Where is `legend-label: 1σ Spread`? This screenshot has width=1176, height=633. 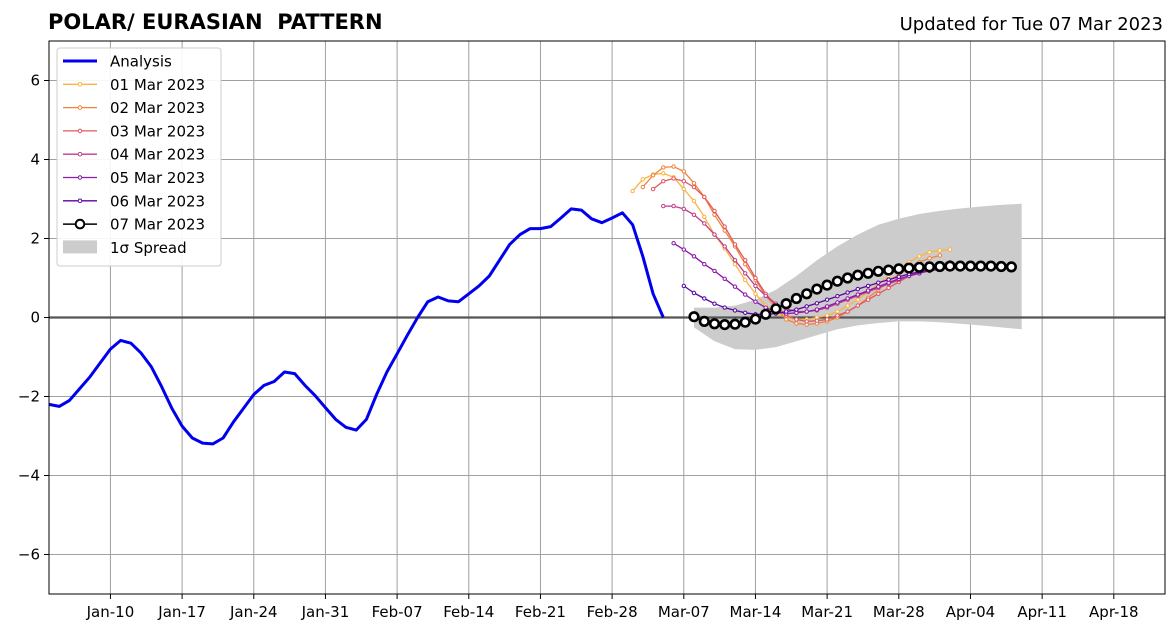 legend-label: 1σ Spread is located at coordinates (148, 248).